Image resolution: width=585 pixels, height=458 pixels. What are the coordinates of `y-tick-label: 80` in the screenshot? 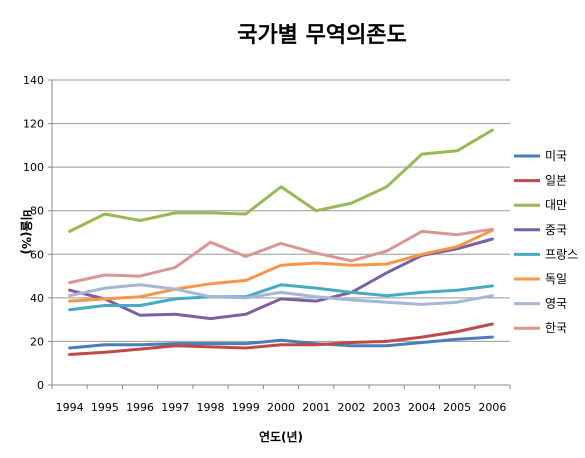 It's located at (37, 211).